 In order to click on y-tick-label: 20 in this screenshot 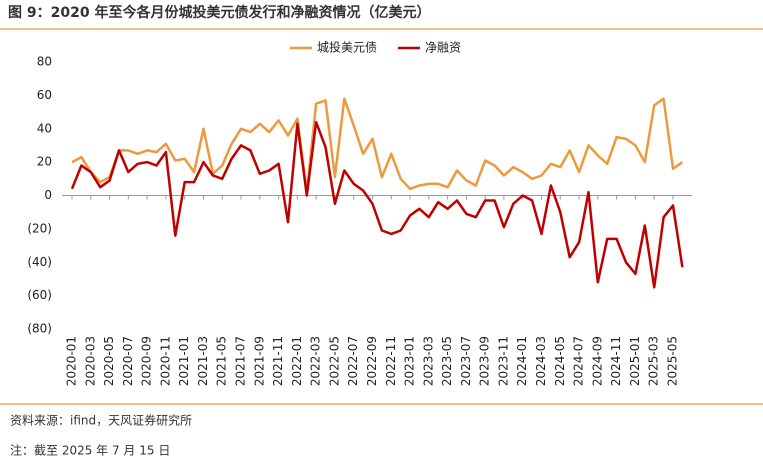, I will do `click(44, 162)`.